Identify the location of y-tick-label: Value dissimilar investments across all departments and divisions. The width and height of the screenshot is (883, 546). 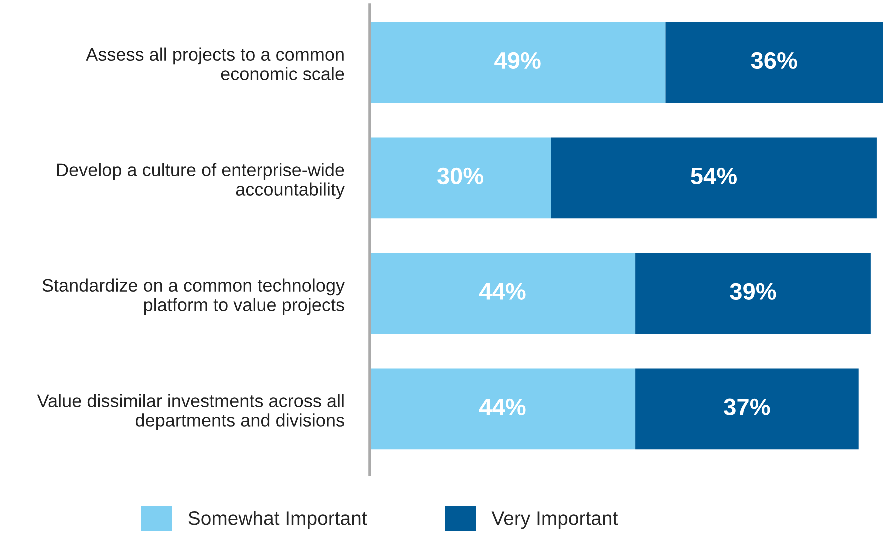
(190, 412).